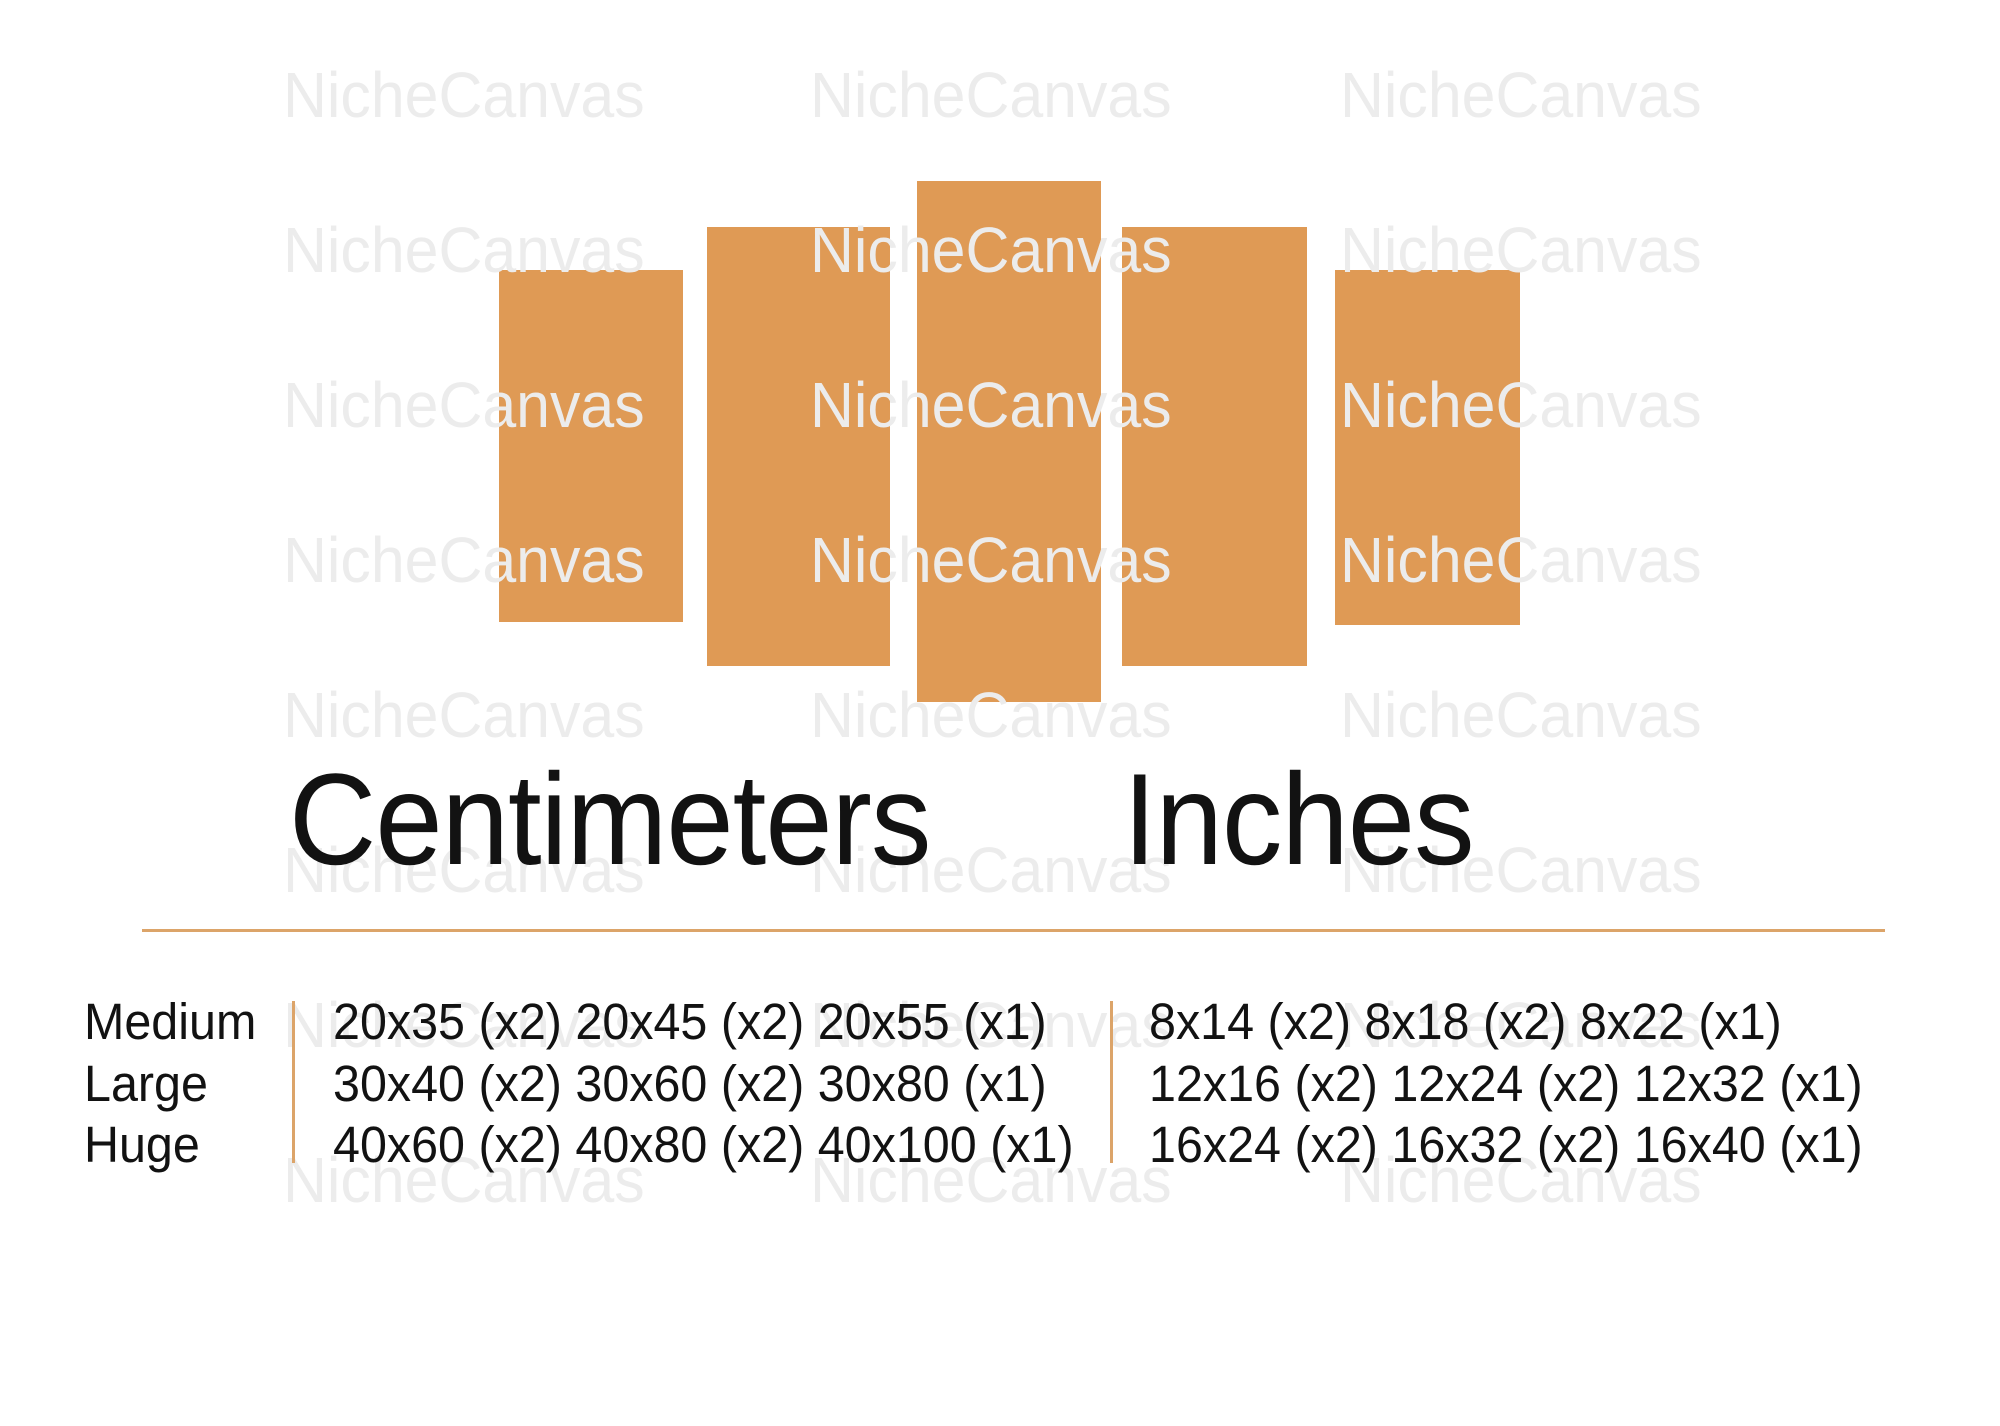 The image size is (2000, 1426). I want to click on cm-dimensions-large: 30x40 (x2) 30x60 (x2) 30x80 (x1), so click(690, 1083).